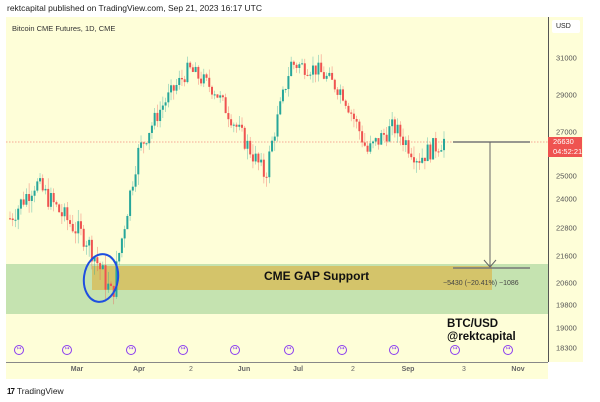 This screenshot has height=402, width=600. I want to click on y-tick: 27000, so click(566, 132).